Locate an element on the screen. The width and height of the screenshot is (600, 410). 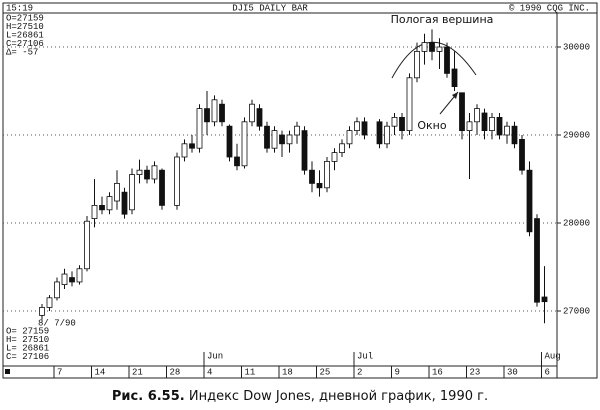
y-tick-label: 28000 is located at coordinates (576, 223).